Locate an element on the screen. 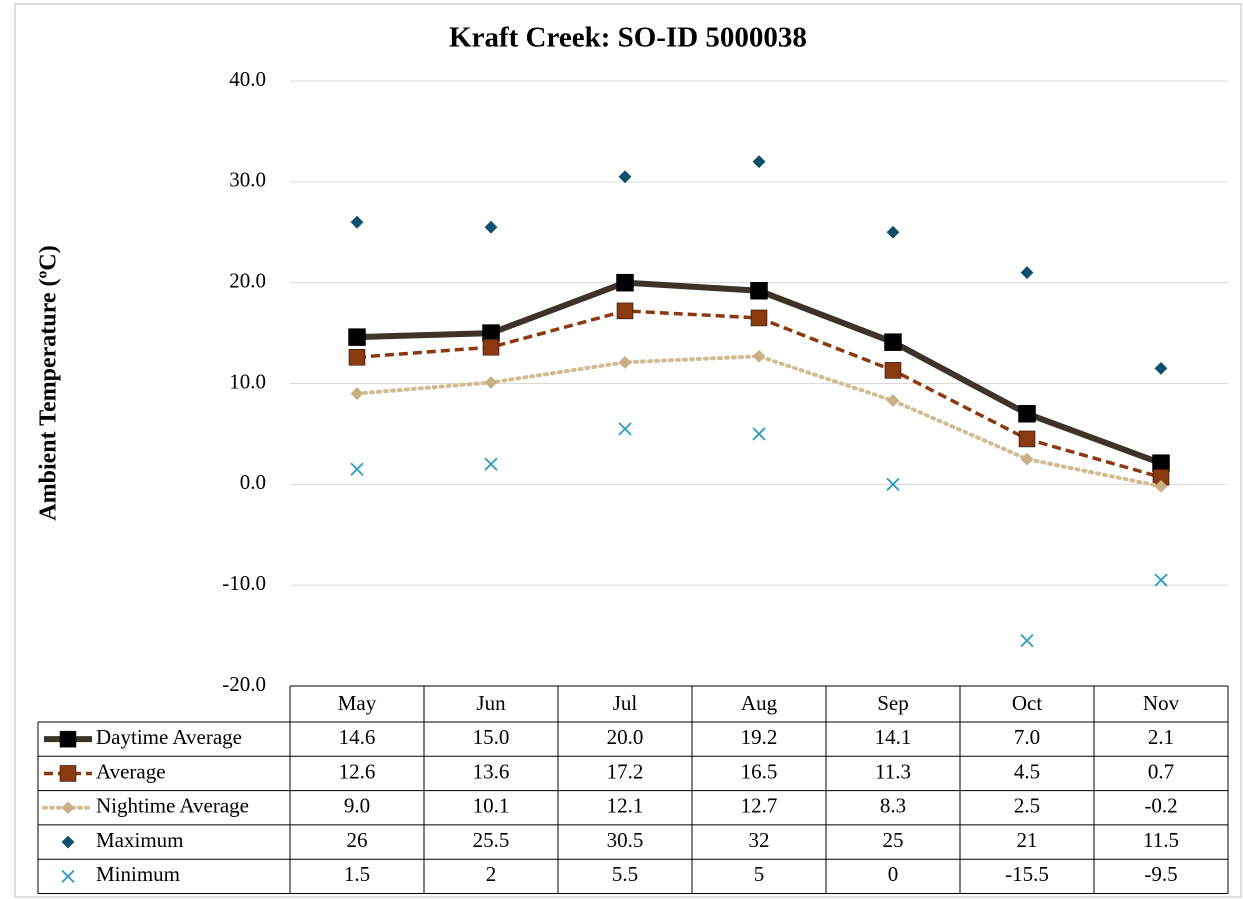 The width and height of the screenshot is (1243, 899). table-cell: 4.5 is located at coordinates (1027, 771).